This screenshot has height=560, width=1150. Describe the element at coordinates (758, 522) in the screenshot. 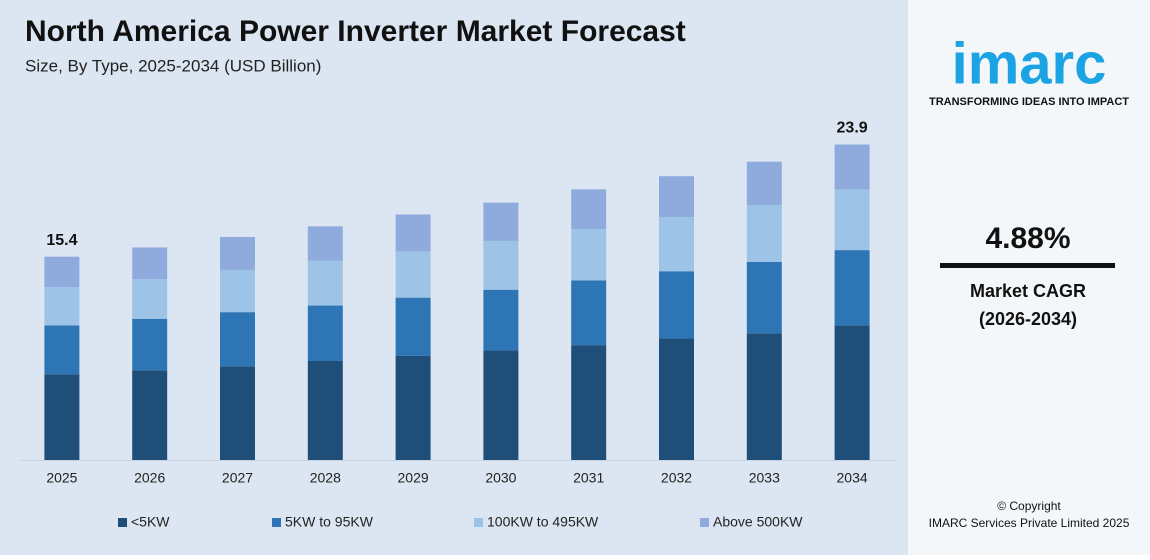

I see `legend-label: Above 500KW` at that location.